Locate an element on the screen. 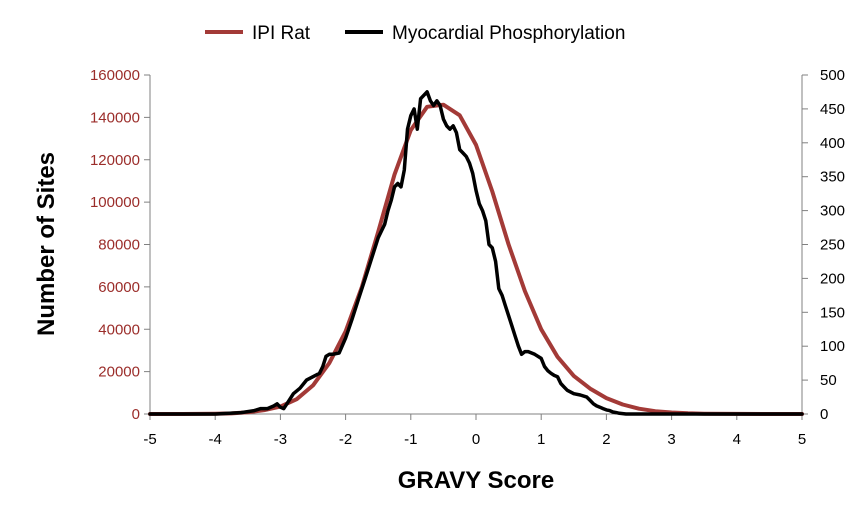 The height and width of the screenshot is (526, 868). y-right-tick-label: 100 is located at coordinates (832, 346).